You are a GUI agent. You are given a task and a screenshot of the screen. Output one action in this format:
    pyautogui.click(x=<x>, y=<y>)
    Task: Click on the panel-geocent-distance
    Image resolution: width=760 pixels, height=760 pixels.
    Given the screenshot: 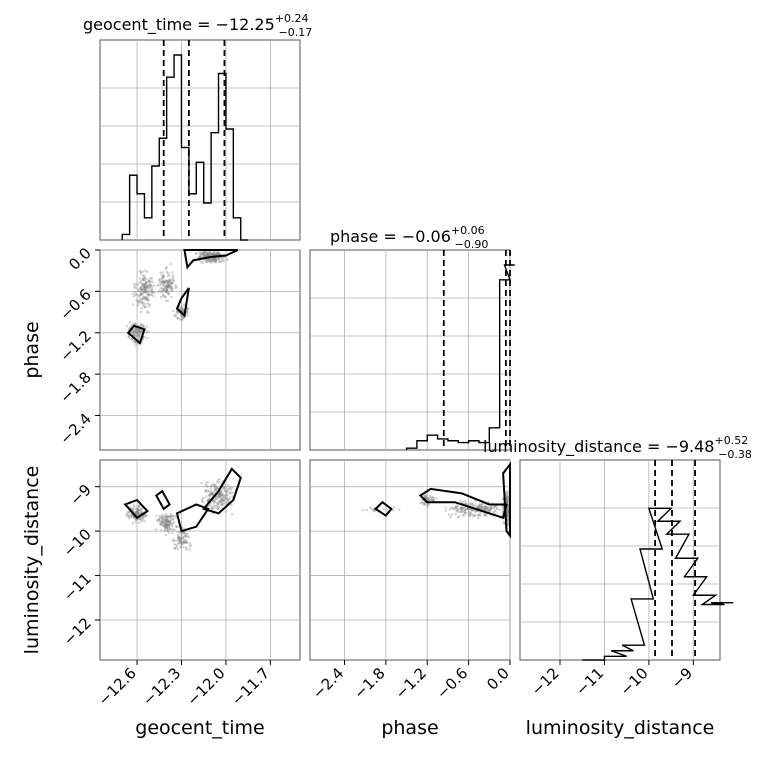 What is the action you would take?
    pyautogui.click(x=200, y=560)
    